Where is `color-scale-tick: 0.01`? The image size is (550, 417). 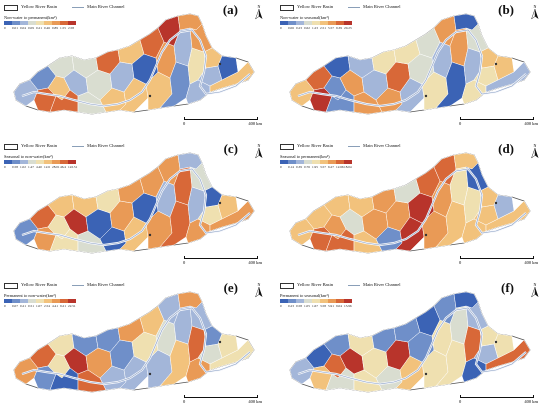 color-scale-tick: 0.01 is located at coordinates (15, 28).